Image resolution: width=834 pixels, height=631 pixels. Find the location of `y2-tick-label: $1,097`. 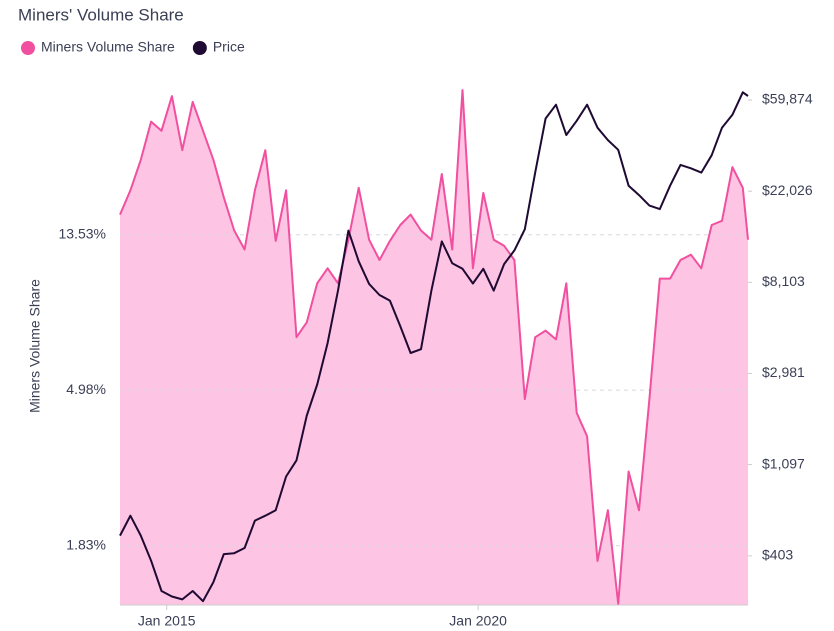

y2-tick-label: $1,097 is located at coordinates (783, 463).